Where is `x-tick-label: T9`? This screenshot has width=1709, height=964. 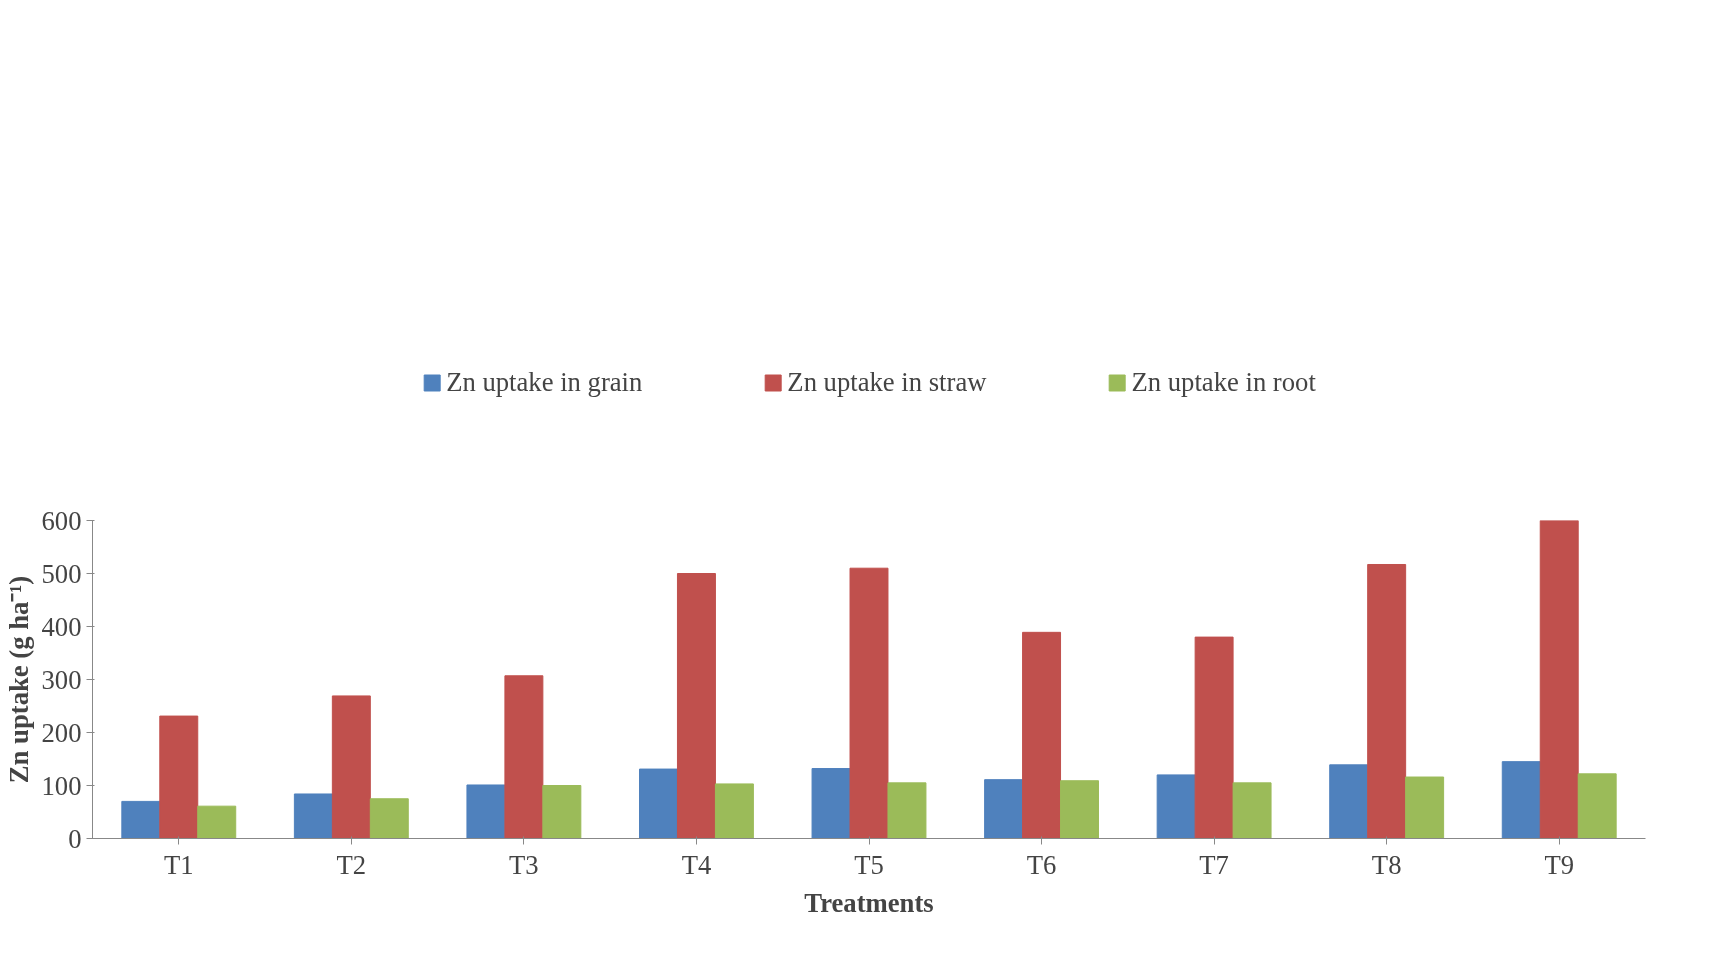 x-tick-label: T9 is located at coordinates (1559, 864).